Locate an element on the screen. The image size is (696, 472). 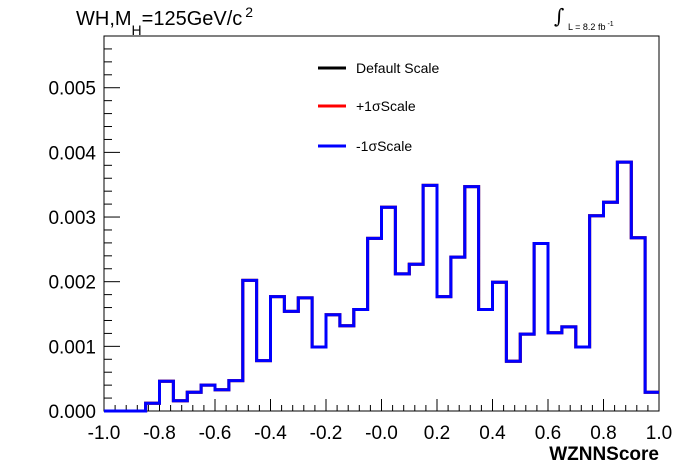
chart-title: WH,MH=125GeV/c 2 is located at coordinates (164, 21).